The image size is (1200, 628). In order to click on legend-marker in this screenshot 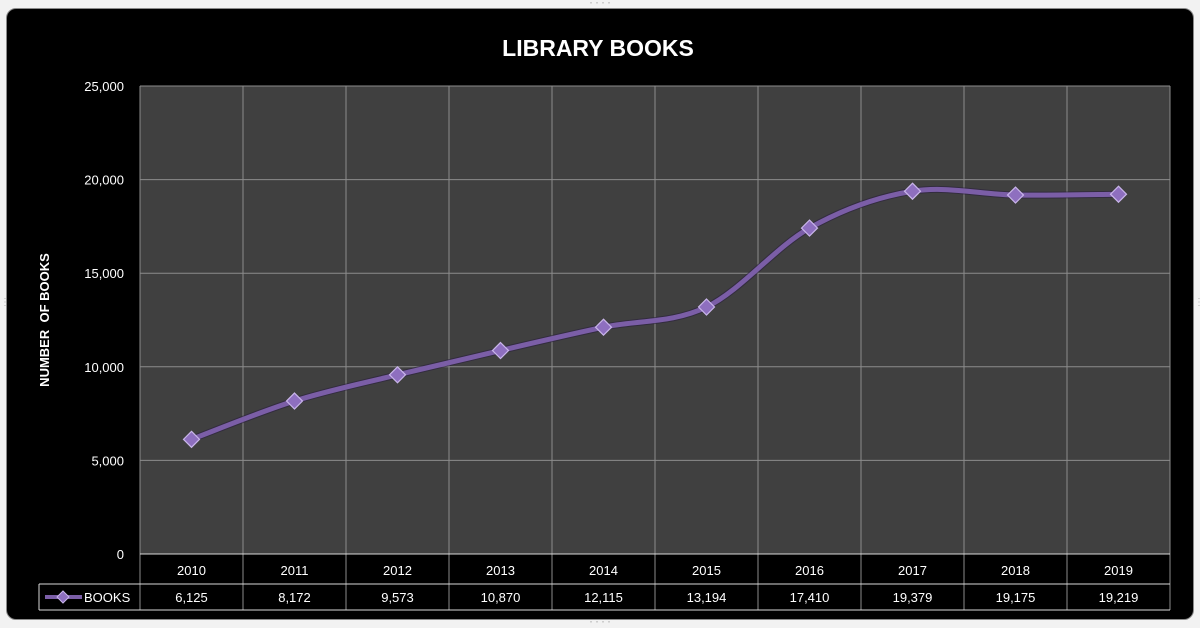, I will do `click(63, 597)`.